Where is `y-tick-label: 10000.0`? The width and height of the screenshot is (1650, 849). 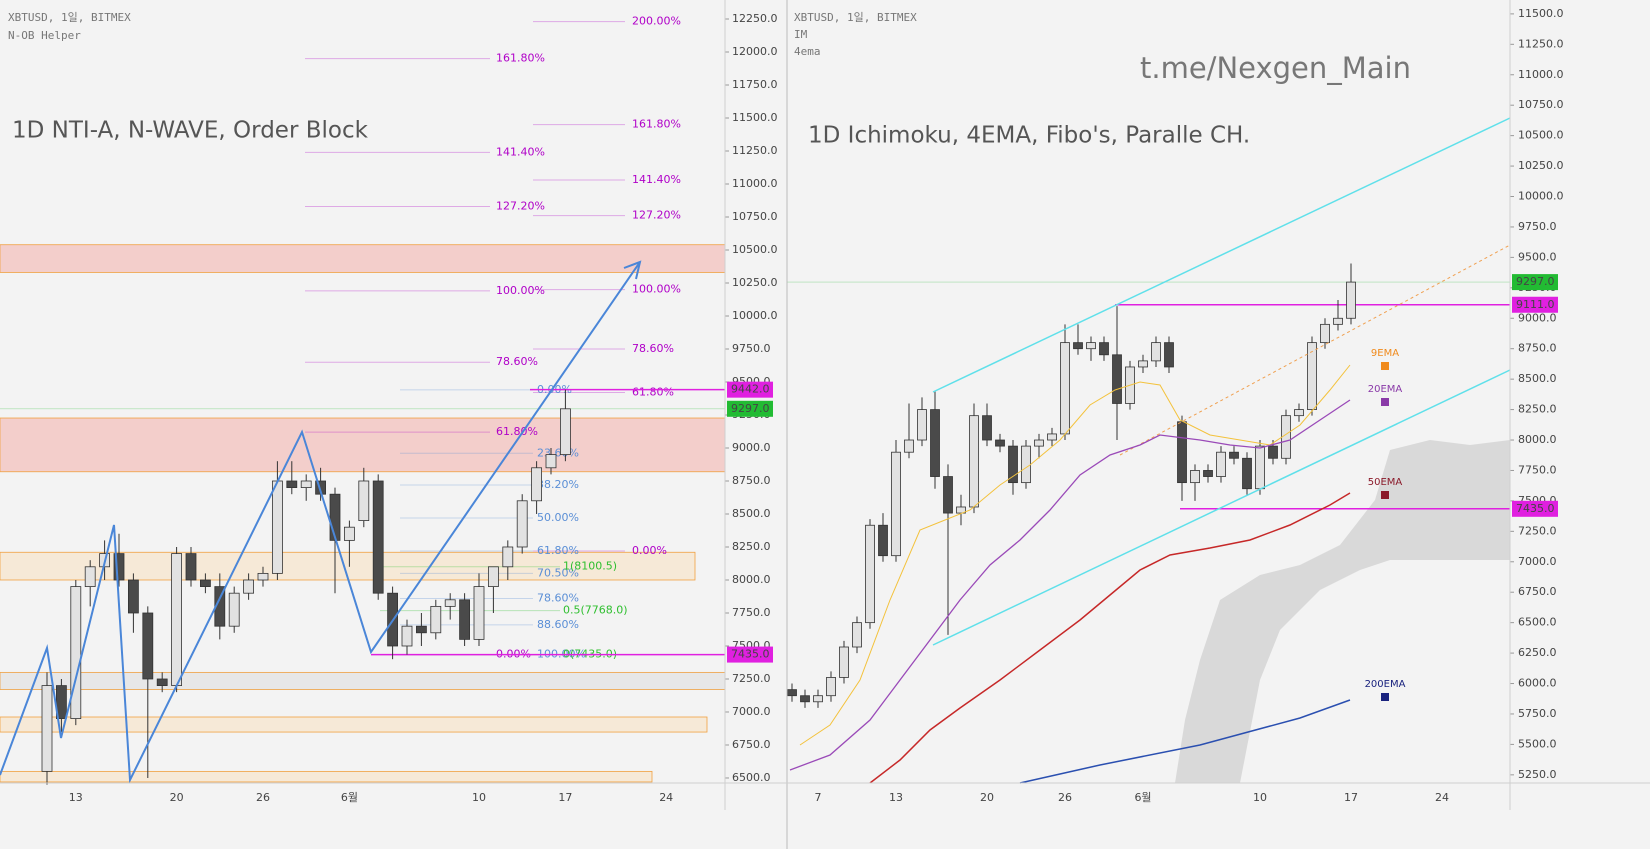
y-tick-label: 10000.0 is located at coordinates (755, 315).